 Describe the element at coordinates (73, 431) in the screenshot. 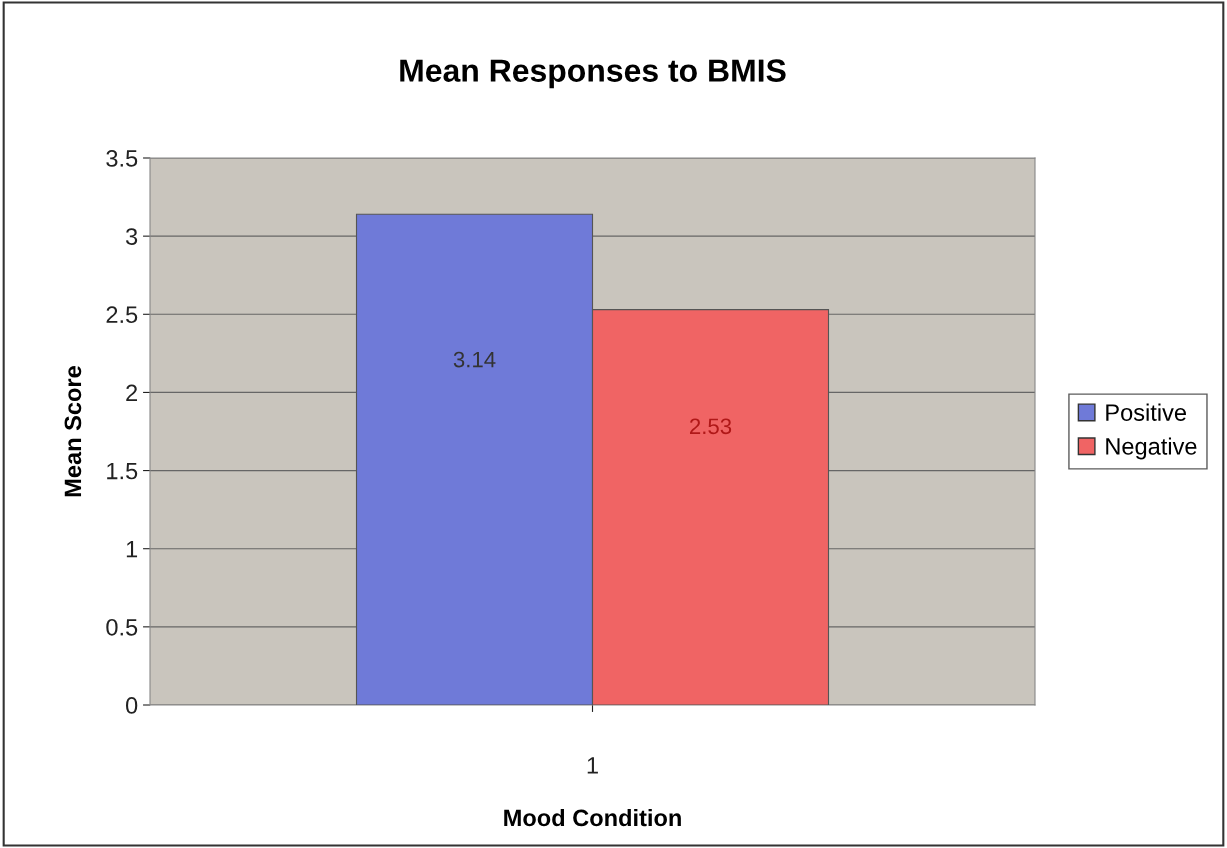

I see `y-axis-title: Mean Score` at that location.